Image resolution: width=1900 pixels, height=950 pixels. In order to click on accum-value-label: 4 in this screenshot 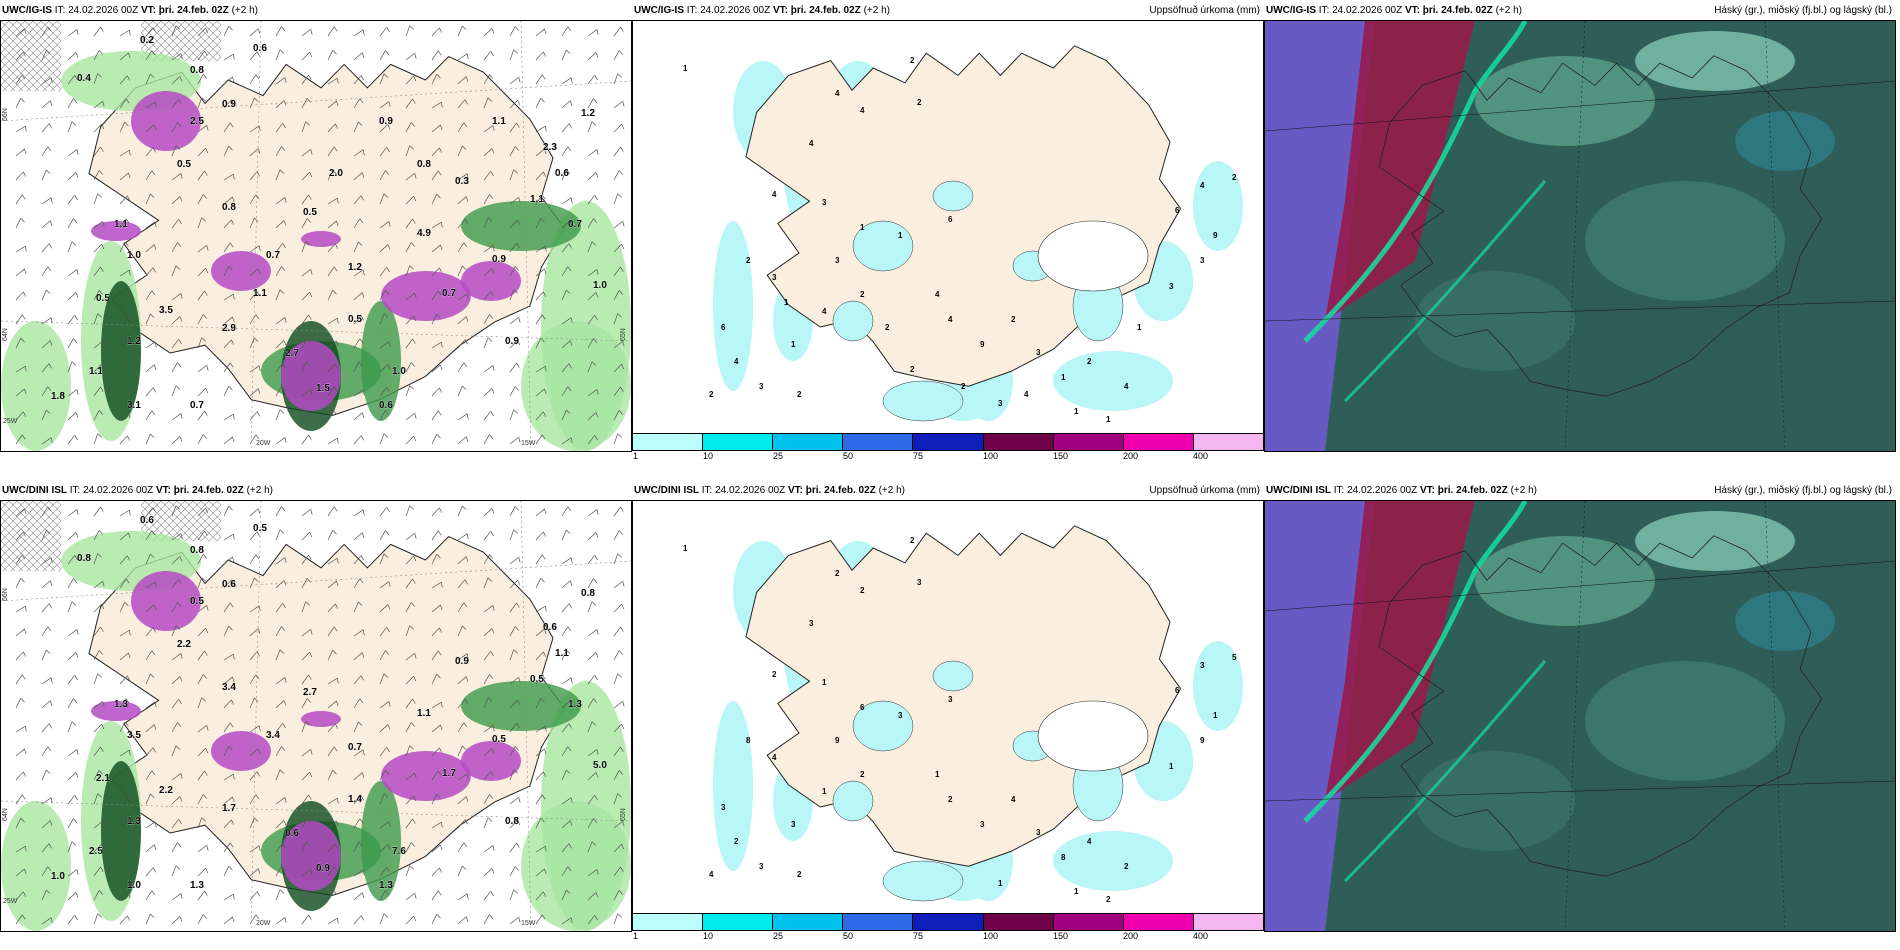, I will do `click(1089, 841)`.